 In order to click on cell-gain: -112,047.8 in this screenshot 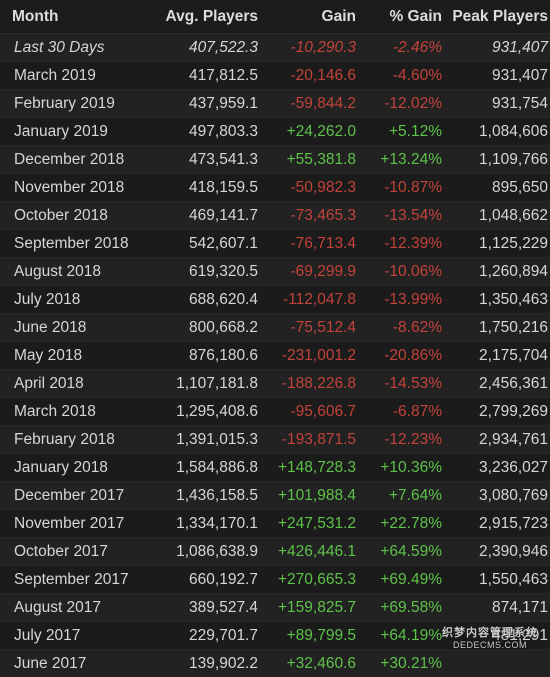, I will do `click(307, 300)`.